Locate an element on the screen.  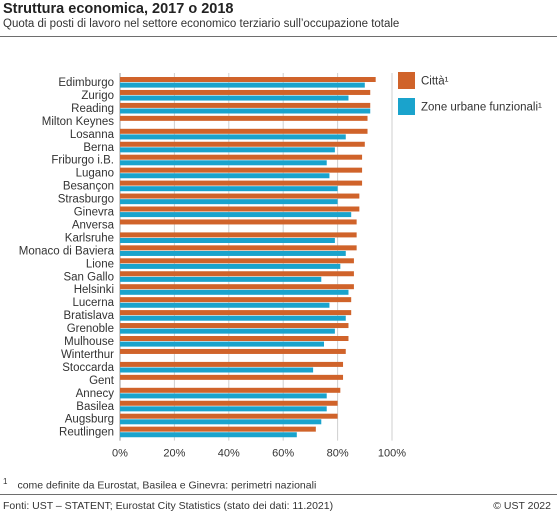
category-label: Bratislava is located at coordinates (89, 316).